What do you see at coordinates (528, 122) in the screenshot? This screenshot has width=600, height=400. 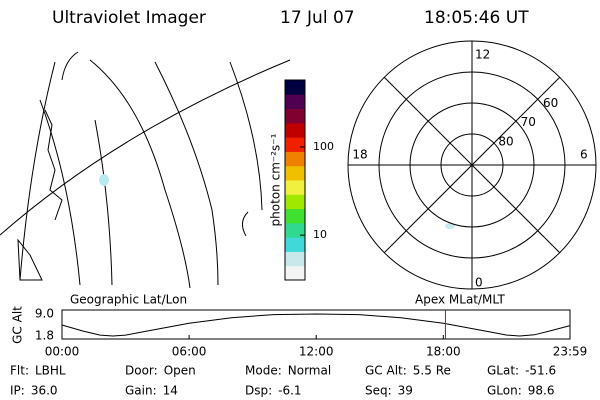 I see `lat-label: 70` at bounding box center [528, 122].